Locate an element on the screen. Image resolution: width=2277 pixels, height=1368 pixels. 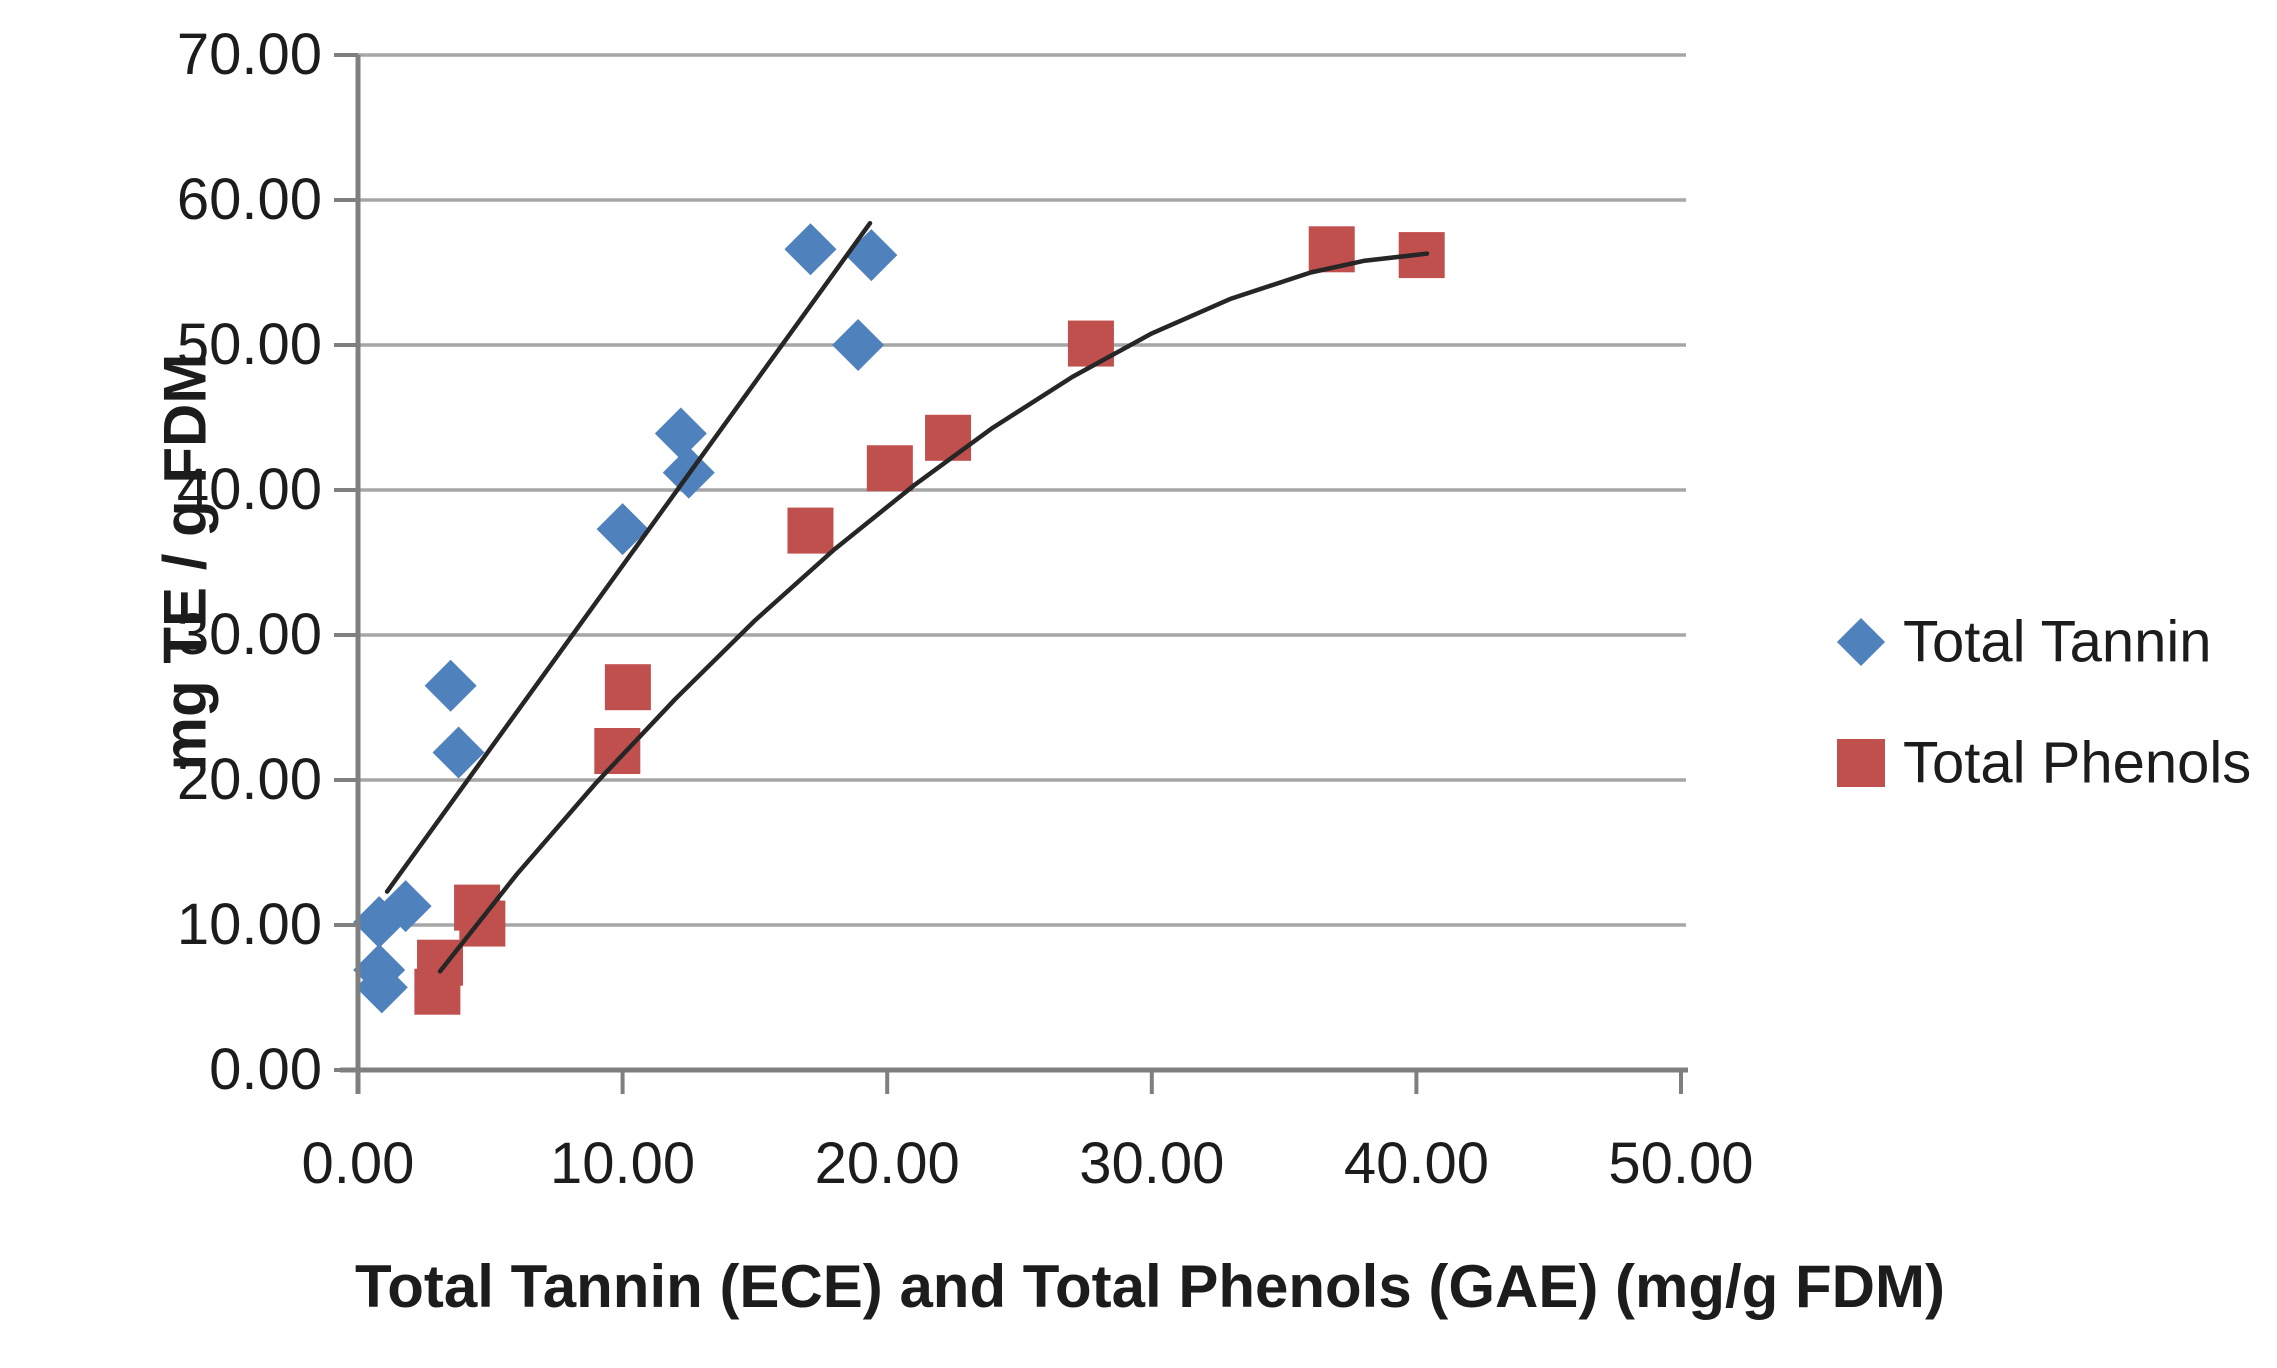
y-tick-label-40.00: 40.00 is located at coordinates (249, 489).